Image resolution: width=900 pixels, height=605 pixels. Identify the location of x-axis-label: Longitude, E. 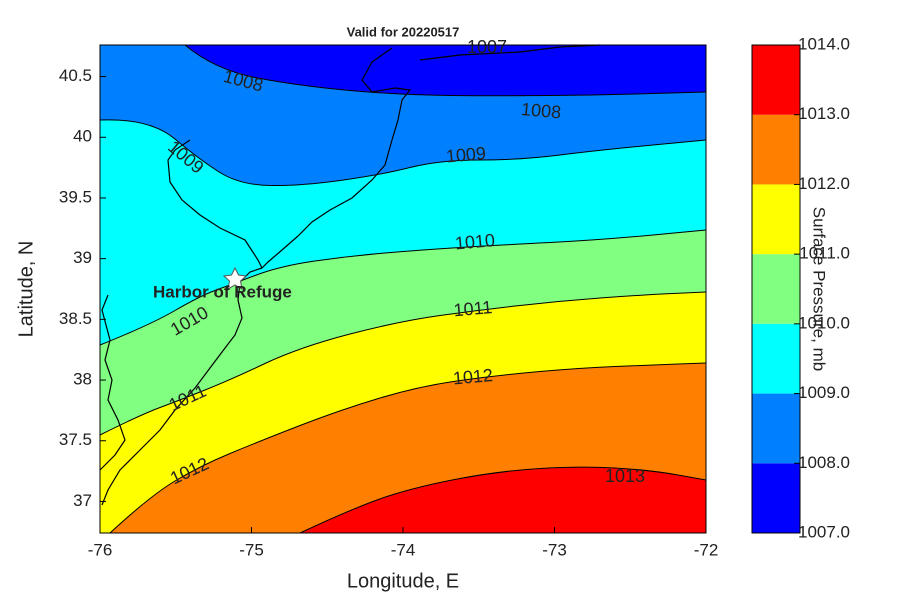
(403, 581).